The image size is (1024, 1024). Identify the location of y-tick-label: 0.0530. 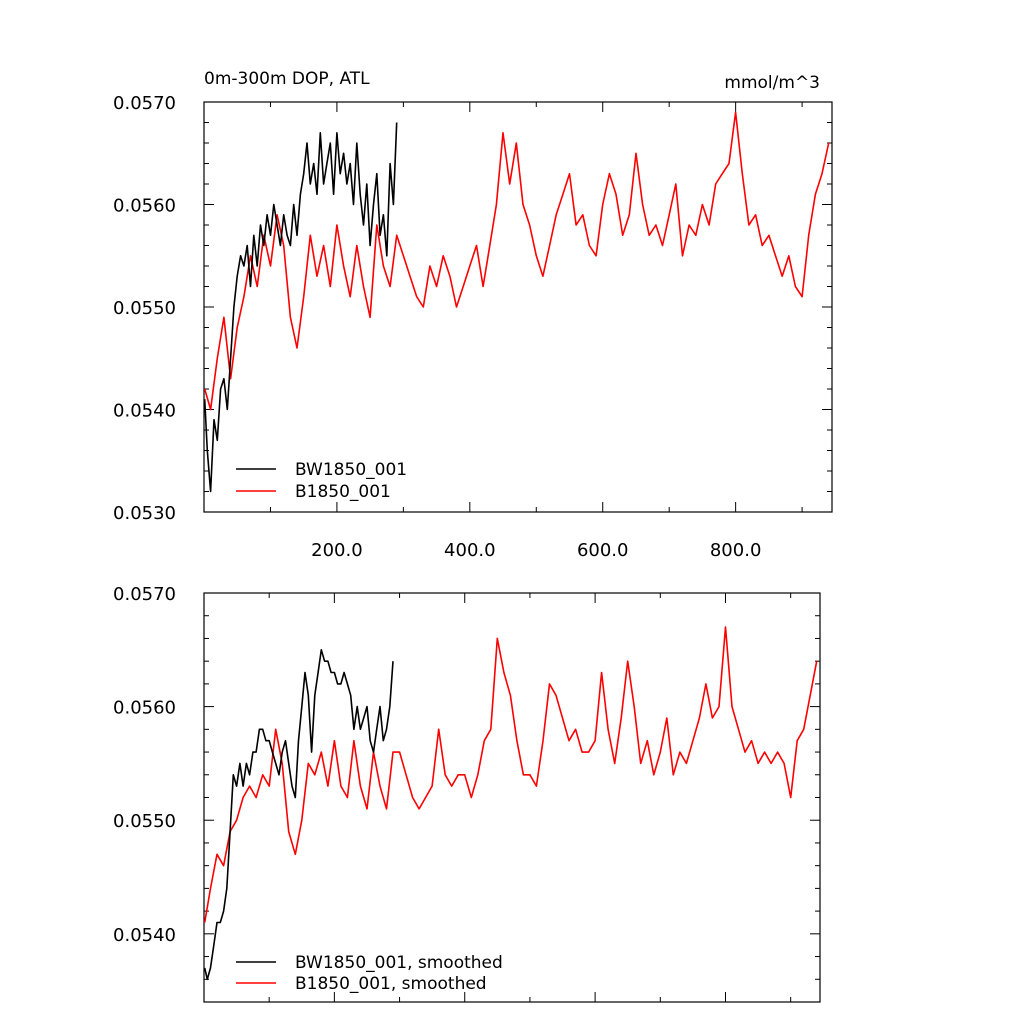
(144, 513).